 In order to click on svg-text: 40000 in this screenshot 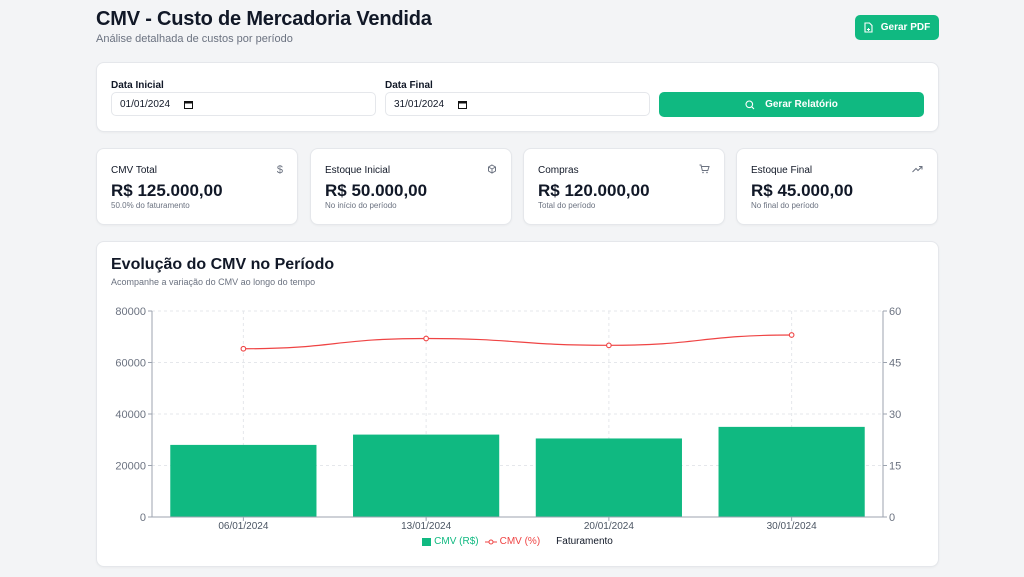, I will do `click(130, 415)`.